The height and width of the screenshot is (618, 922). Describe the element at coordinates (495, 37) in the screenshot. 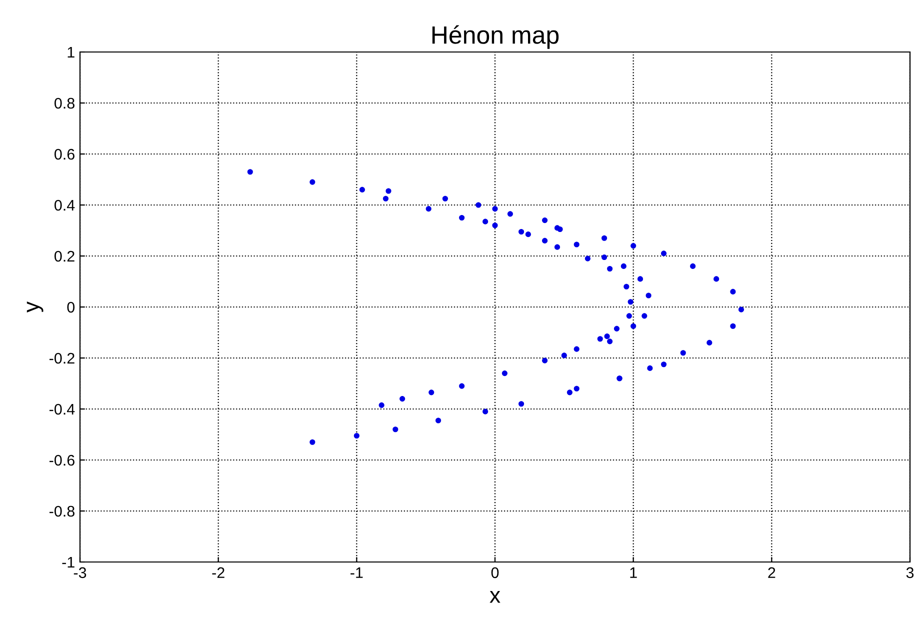

I see `chart-title: Hénon map` at that location.